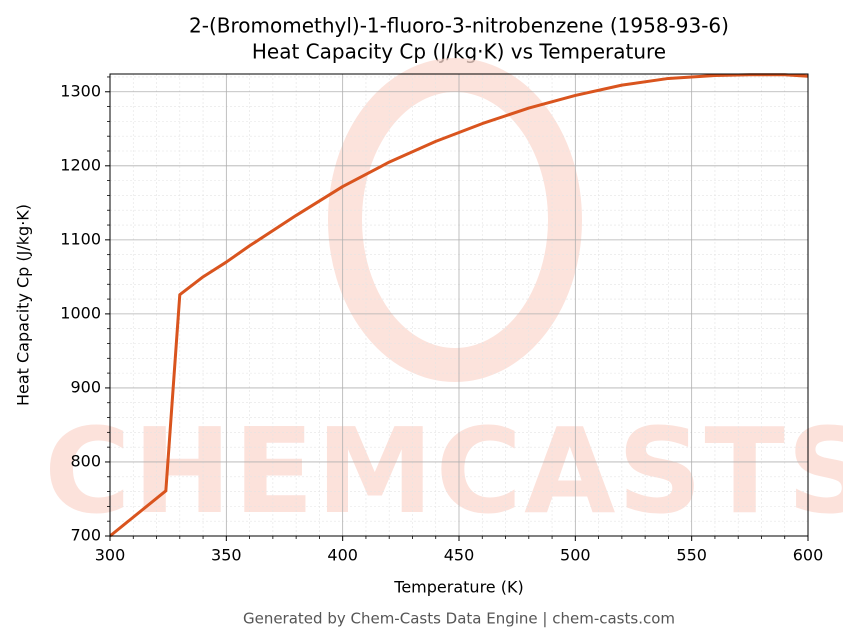 This screenshot has width=843, height=644. Describe the element at coordinates (110, 555) in the screenshot. I see `x-tick-label: 300` at that location.